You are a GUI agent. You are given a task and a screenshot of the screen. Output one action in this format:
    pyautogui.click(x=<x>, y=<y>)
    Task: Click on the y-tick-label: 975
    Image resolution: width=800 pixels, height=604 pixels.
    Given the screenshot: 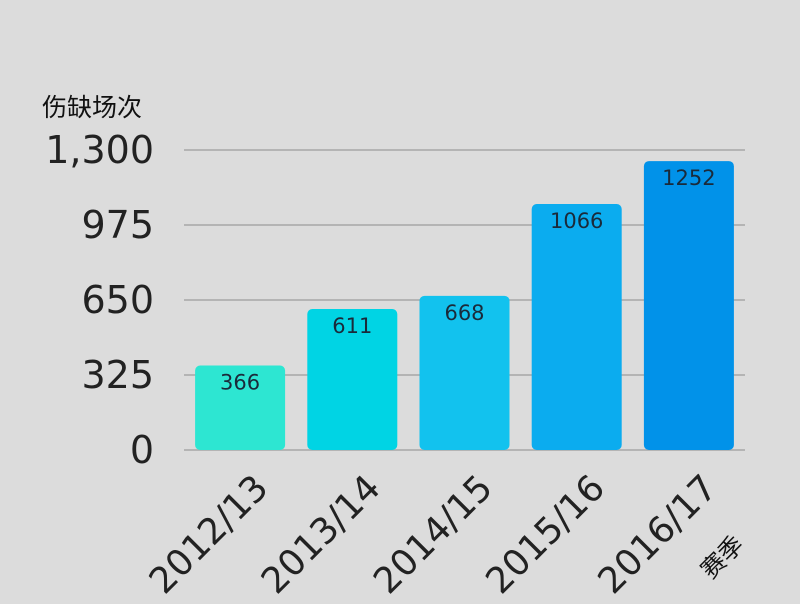 What is the action you would take?
    pyautogui.click(x=117, y=225)
    